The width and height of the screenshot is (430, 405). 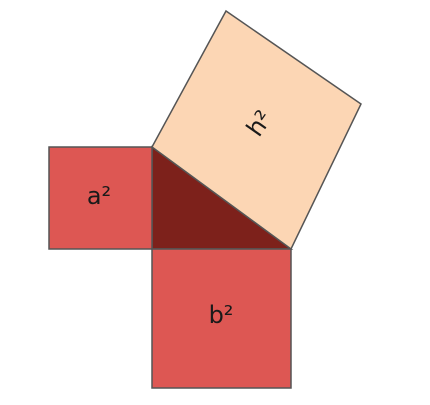 What do you see at coordinates (221, 315) in the screenshot?
I see `label-b-squared: b²` at bounding box center [221, 315].